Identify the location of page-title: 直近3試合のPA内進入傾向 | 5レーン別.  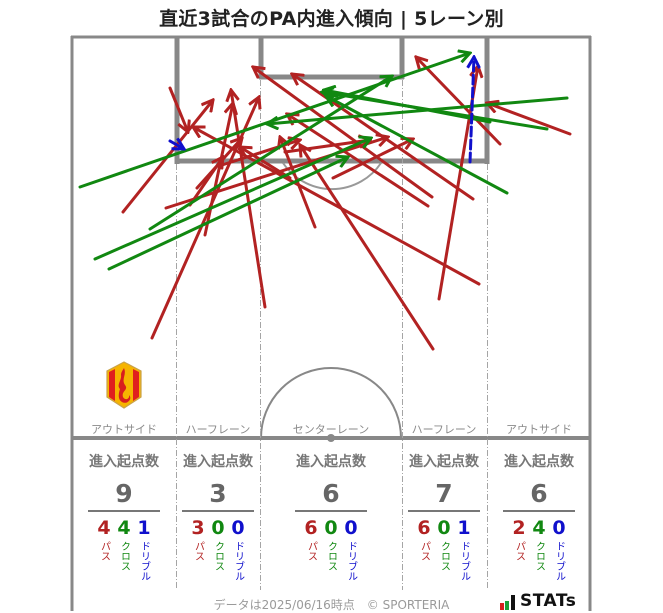
(331, 19).